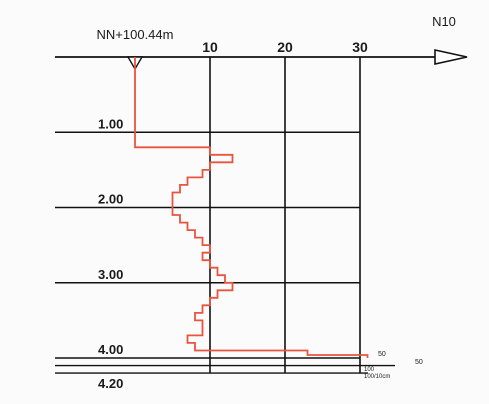 The image size is (489, 404). I want to click on x-tick-label: 10, so click(210, 47).